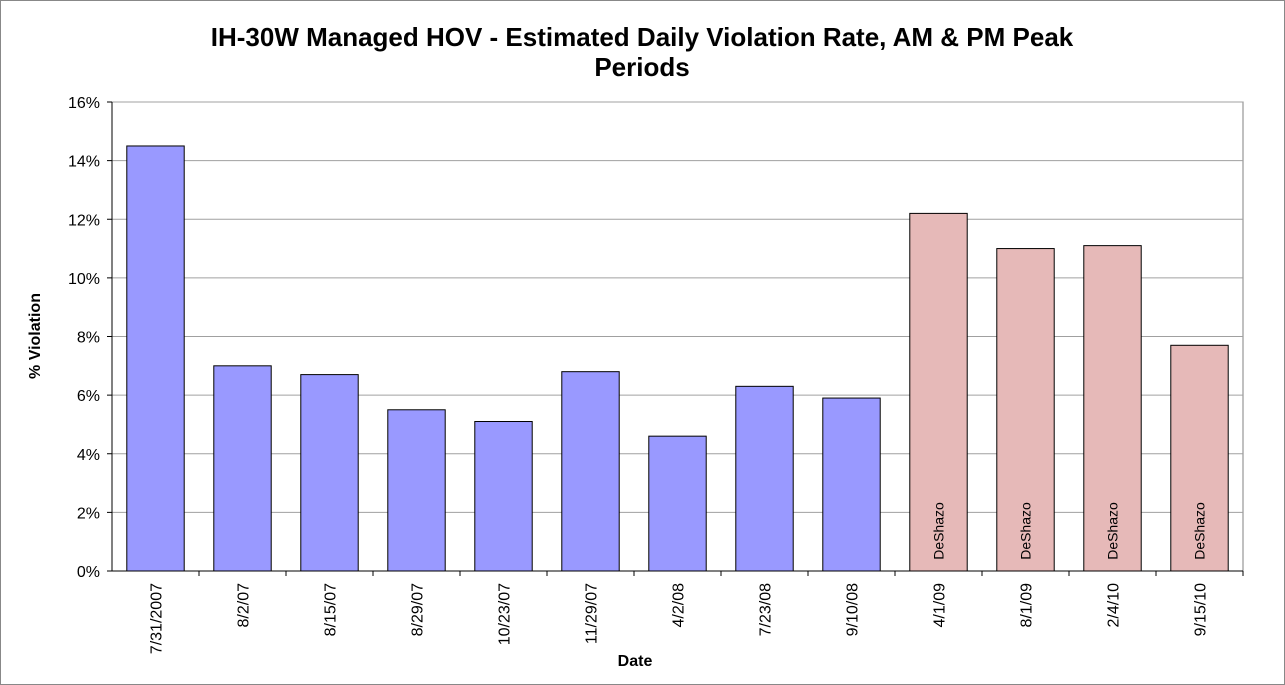  What do you see at coordinates (940, 605) in the screenshot?
I see `x-tick-label: 4/1/09` at bounding box center [940, 605].